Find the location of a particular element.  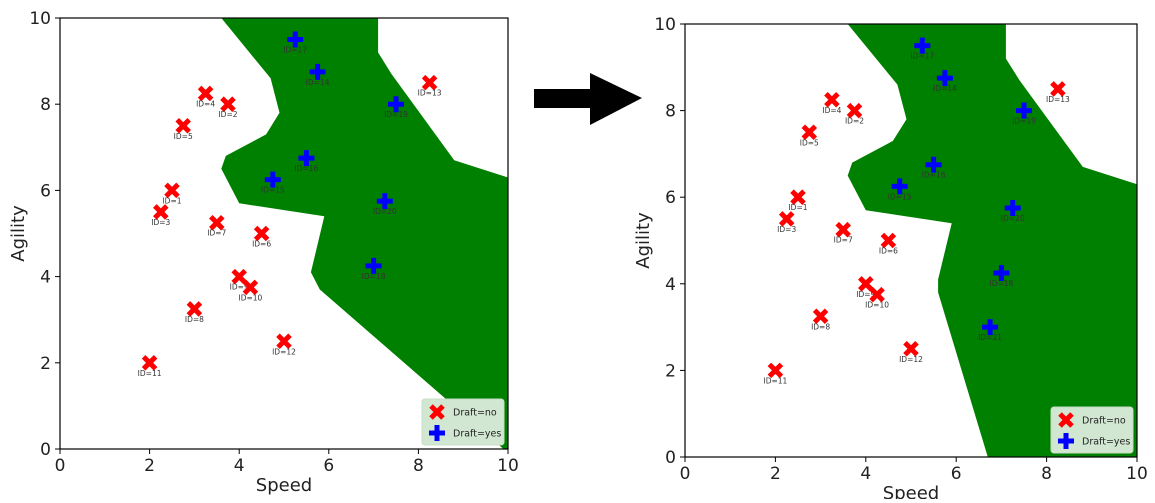

point-label: ID=7 is located at coordinates (216, 233).